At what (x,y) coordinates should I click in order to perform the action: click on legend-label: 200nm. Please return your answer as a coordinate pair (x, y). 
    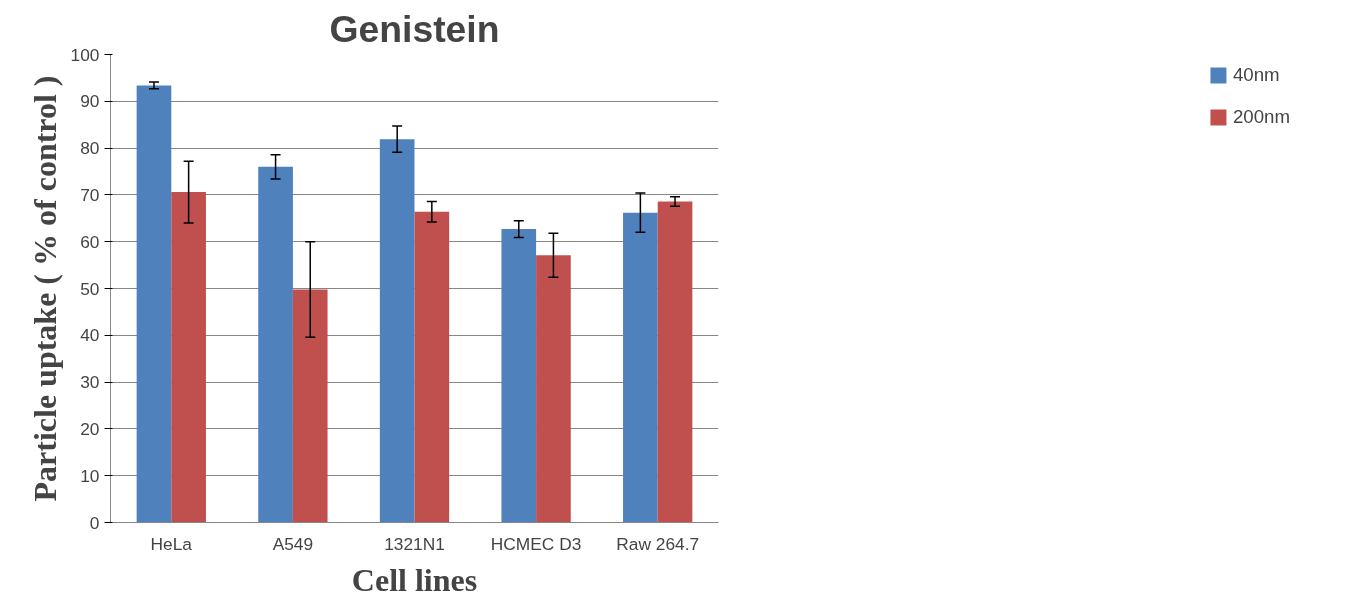
    Looking at the image, I should click on (1261, 117).